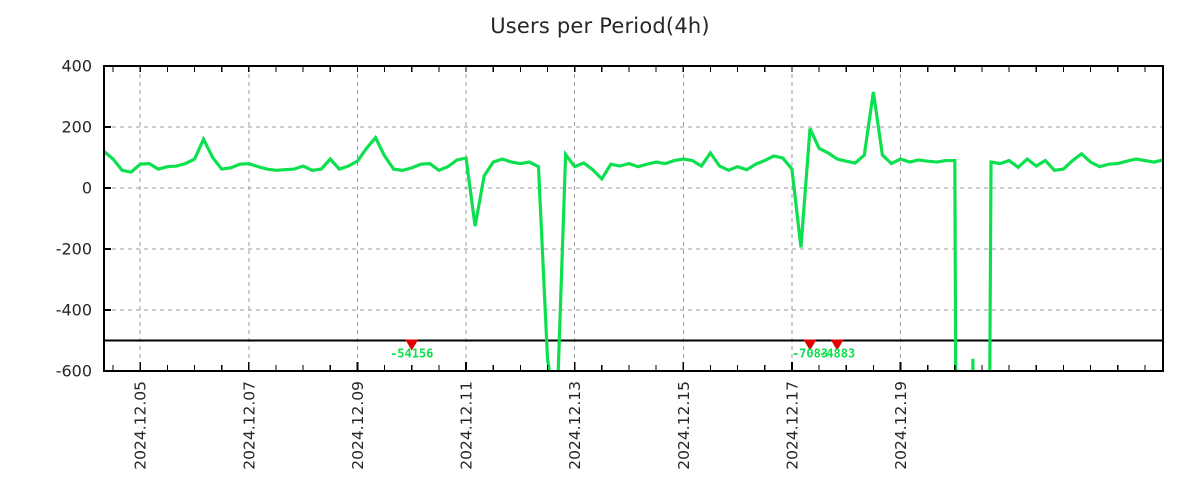 The height and width of the screenshot is (500, 1200). I want to click on marker-layer, so click(624, 345).